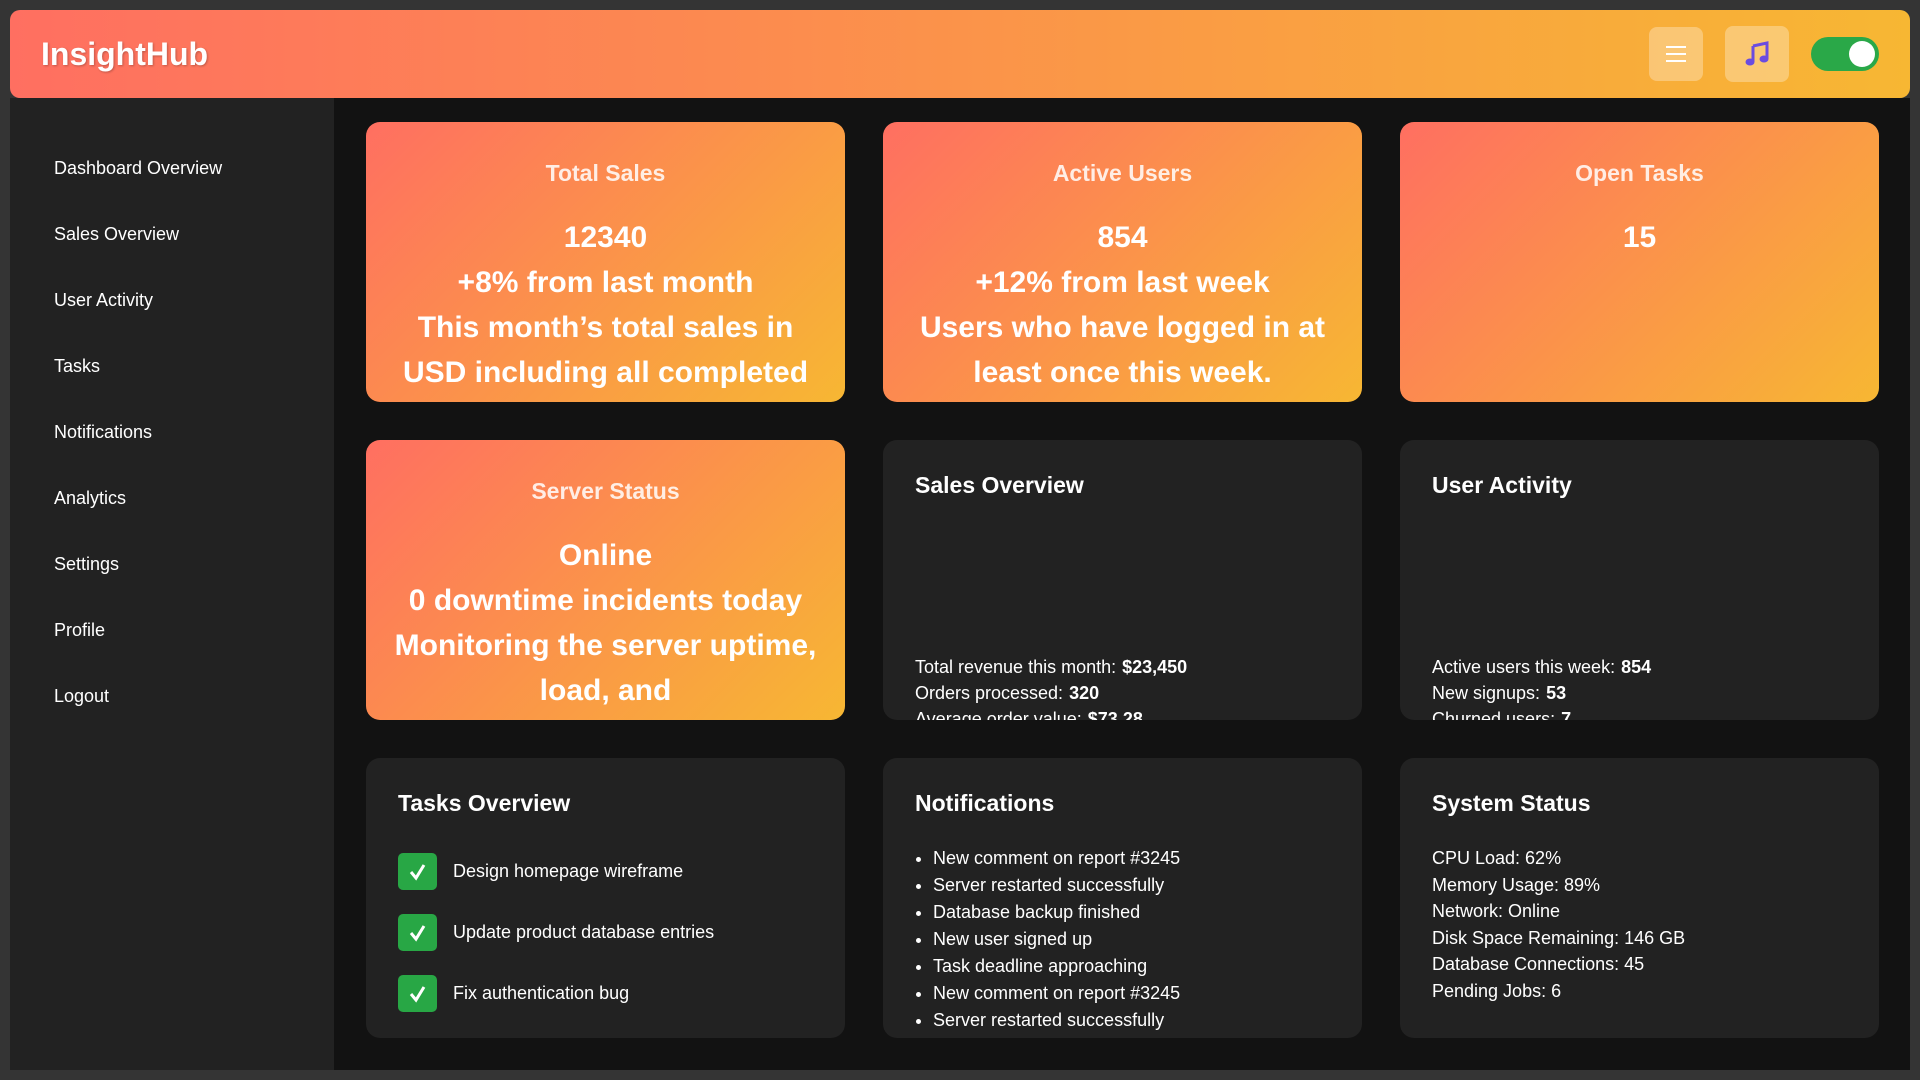 This screenshot has width=1920, height=1080. I want to click on stat-title: Active Users, so click(1122, 173).